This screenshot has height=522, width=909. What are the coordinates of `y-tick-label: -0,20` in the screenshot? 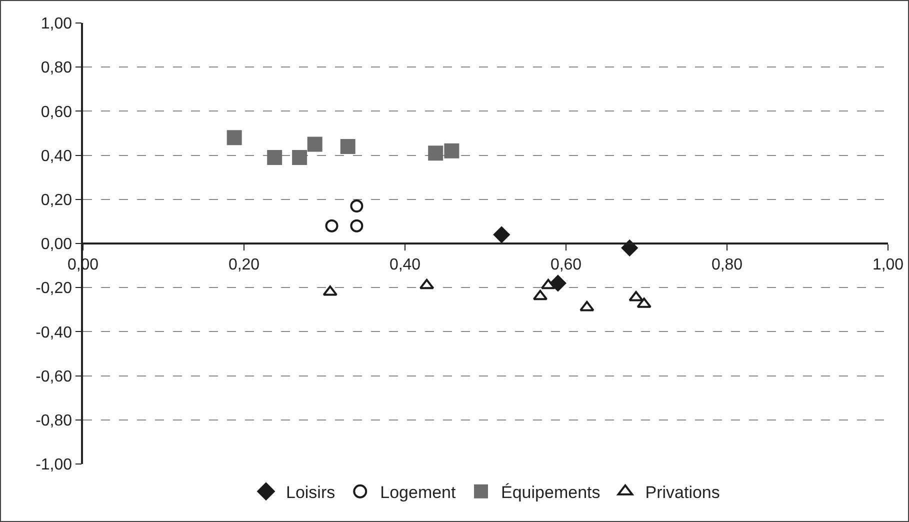 It's located at (54, 289).